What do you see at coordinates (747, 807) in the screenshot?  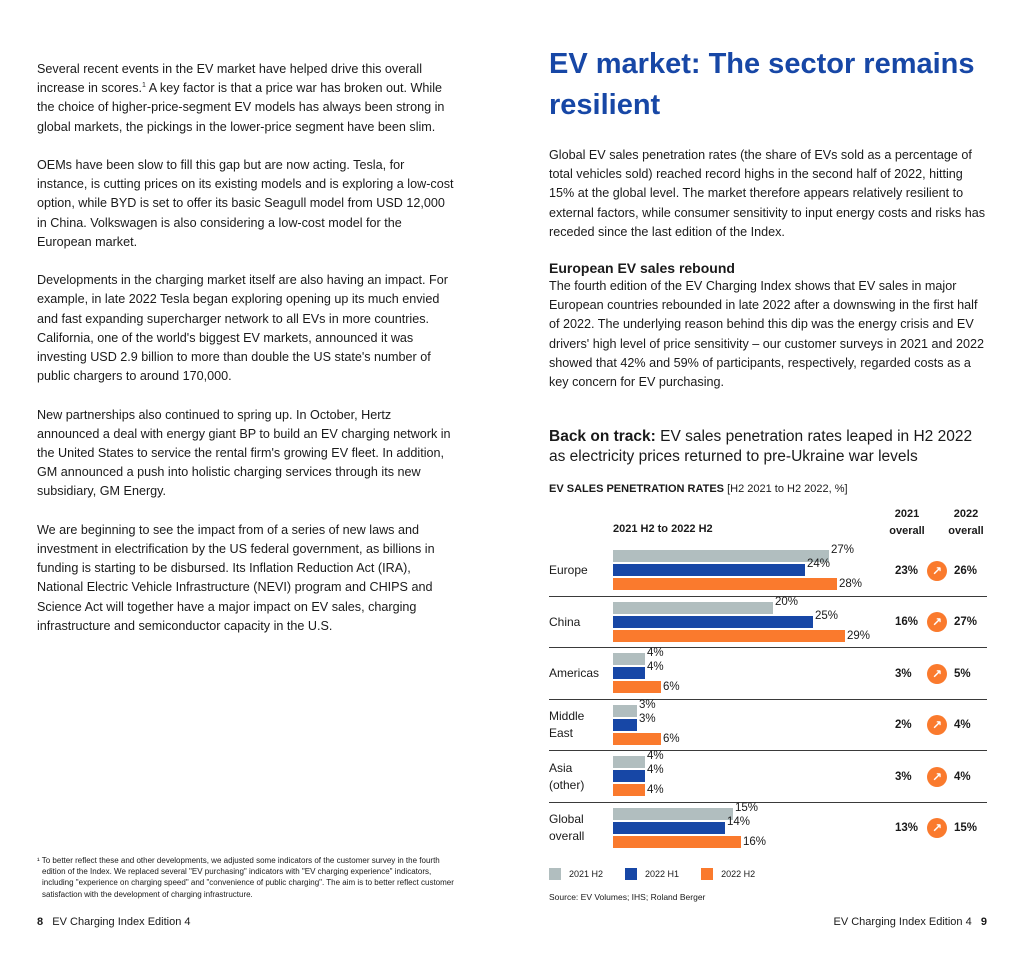 I see `bar-value-label: 15%` at bounding box center [747, 807].